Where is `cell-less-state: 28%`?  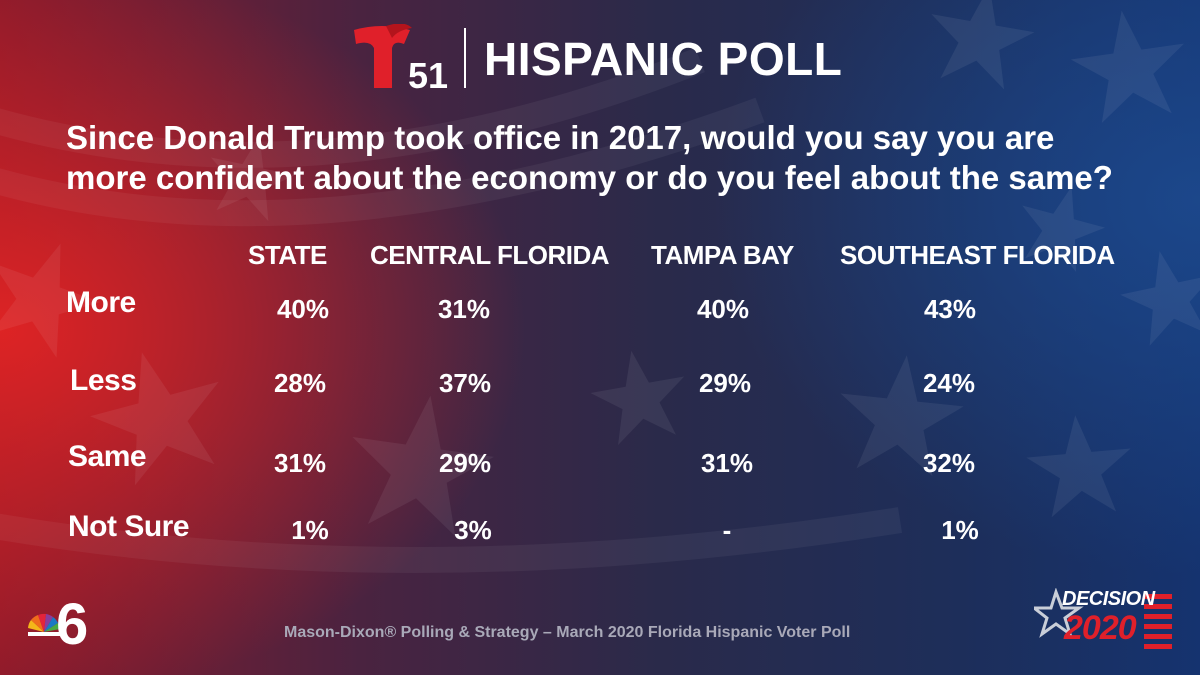
cell-less-state: 28% is located at coordinates (300, 383).